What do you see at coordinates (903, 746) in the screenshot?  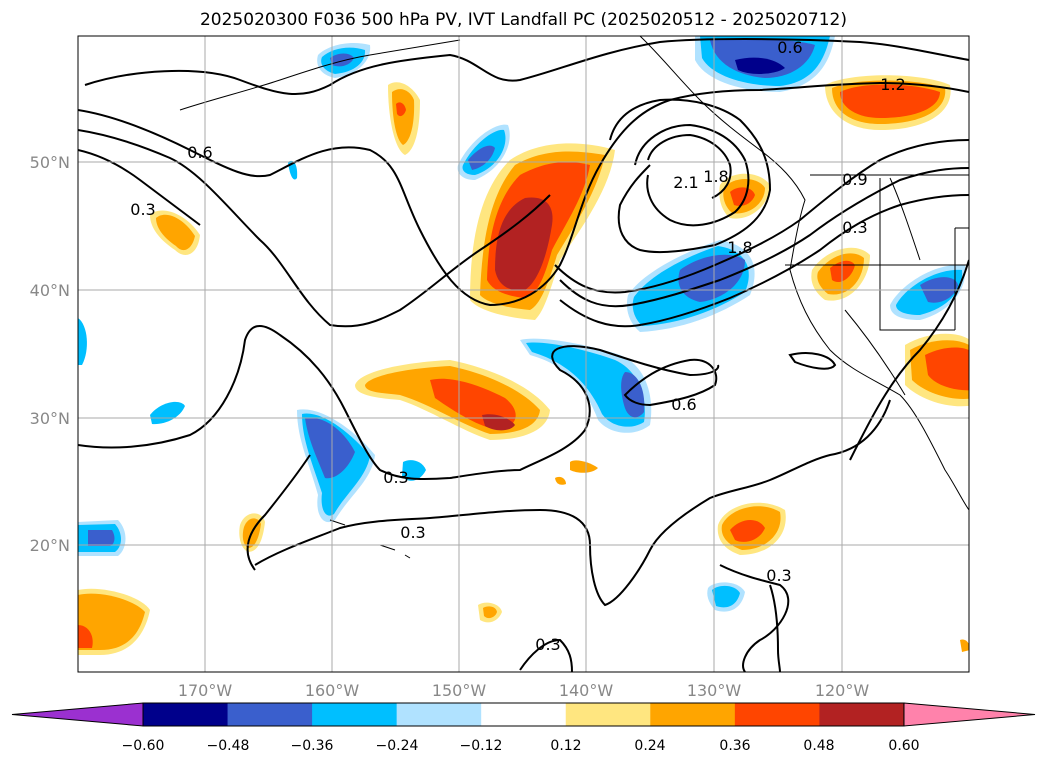 I see `colorbar-tick-label: 0.60` at bounding box center [903, 746].